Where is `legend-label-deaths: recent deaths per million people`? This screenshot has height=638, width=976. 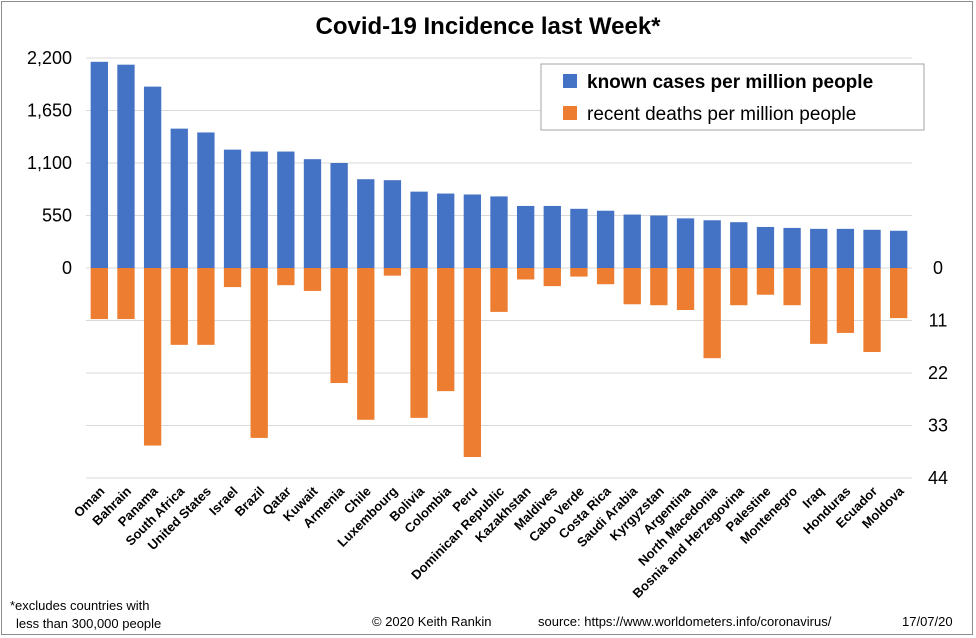
legend-label-deaths: recent deaths per million people is located at coordinates (721, 114).